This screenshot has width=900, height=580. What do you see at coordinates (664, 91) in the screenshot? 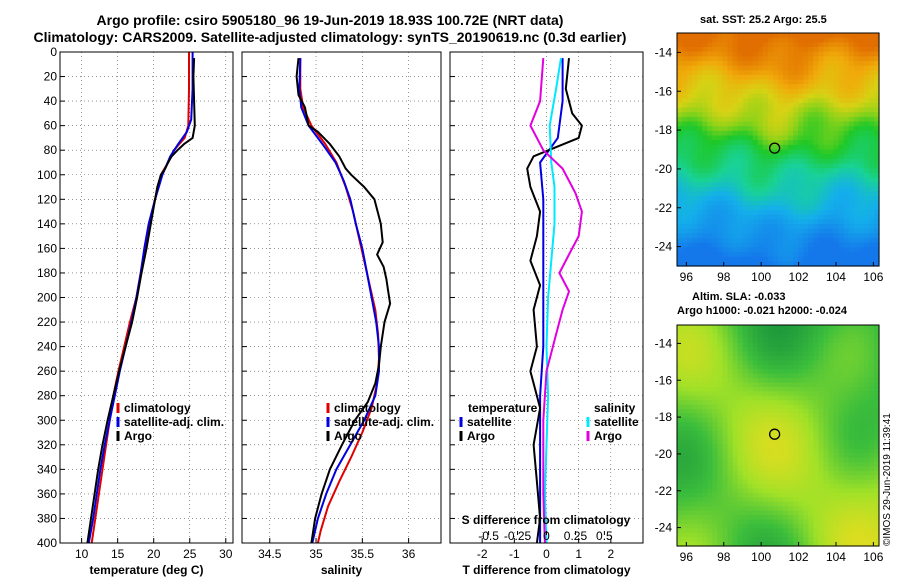
I see `sst-map-ytick-label: -16` at bounding box center [664, 91].